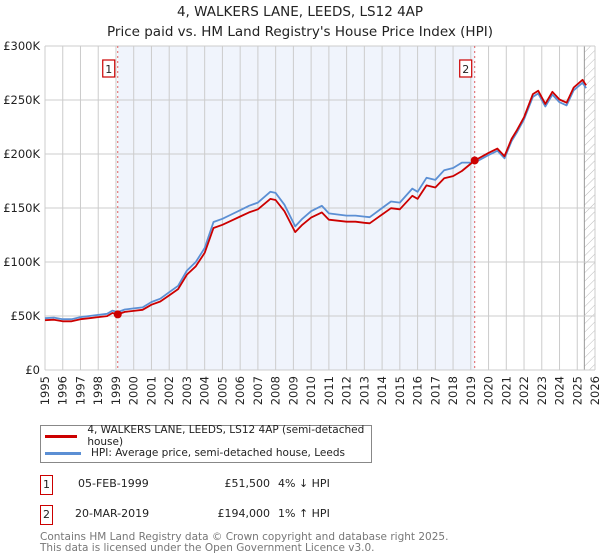 The height and width of the screenshot is (560, 600). I want to click on legend-swatch-blue, so click(63, 453).